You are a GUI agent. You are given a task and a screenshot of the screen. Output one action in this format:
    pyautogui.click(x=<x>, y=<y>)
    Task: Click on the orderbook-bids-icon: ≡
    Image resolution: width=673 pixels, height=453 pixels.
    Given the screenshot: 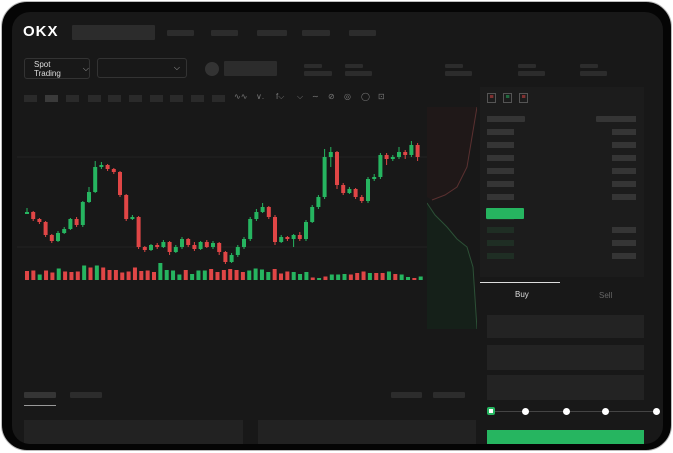 What is the action you would take?
    pyautogui.click(x=507, y=98)
    